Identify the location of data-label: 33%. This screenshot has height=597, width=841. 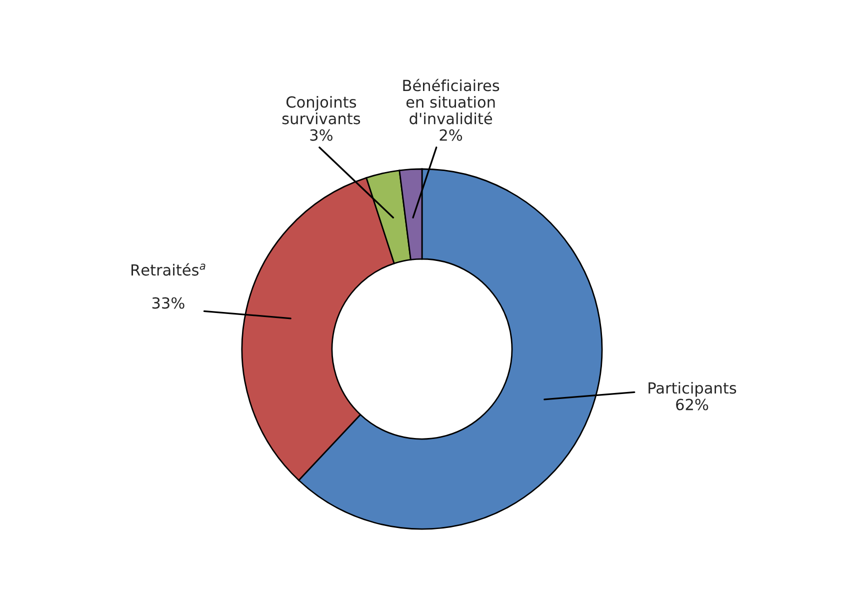
(168, 303).